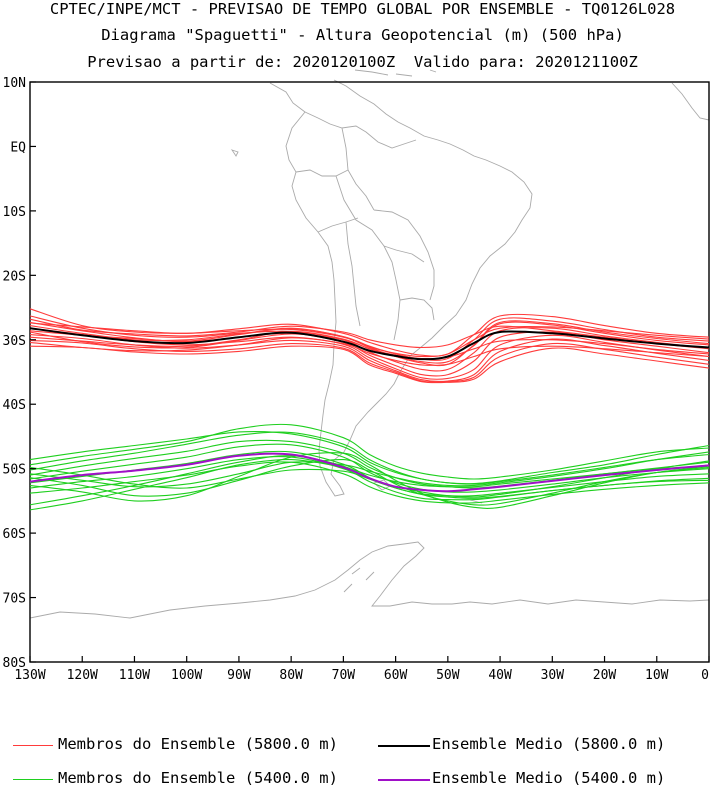 This screenshot has height=792, width=725. I want to click on lon-label-90W: 90W, so click(239, 675).